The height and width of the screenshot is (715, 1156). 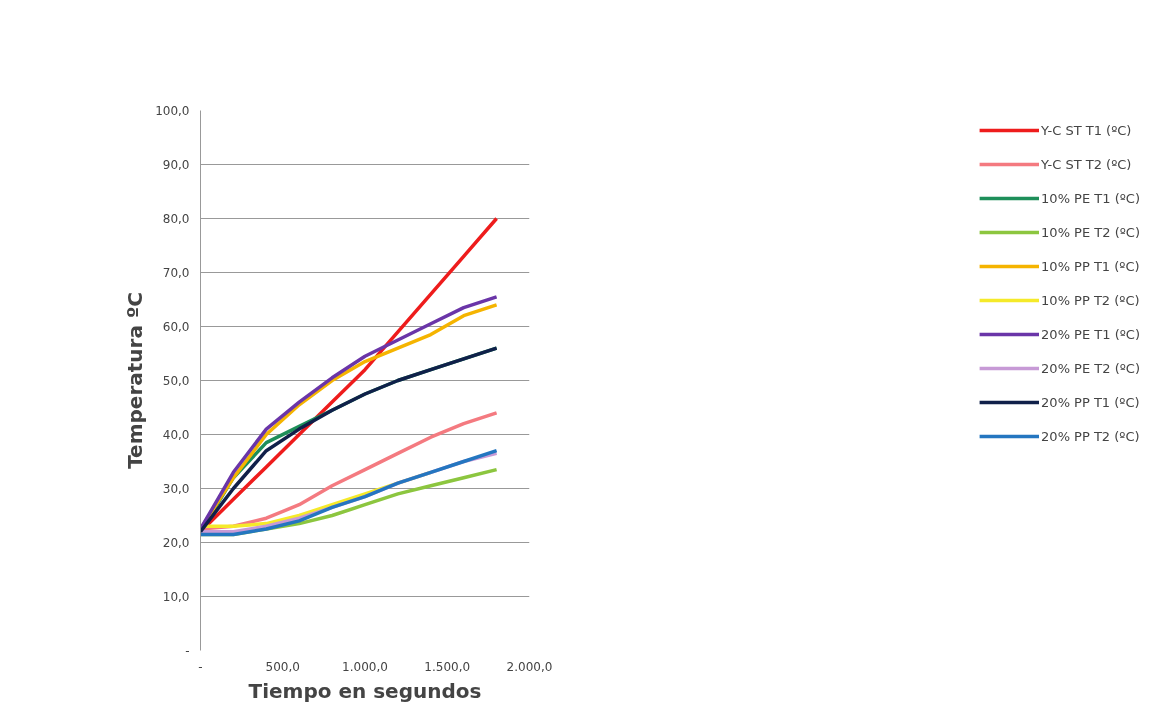 I want to click on legend-label: 10% PP T1 (ºC), so click(x=1090, y=266).